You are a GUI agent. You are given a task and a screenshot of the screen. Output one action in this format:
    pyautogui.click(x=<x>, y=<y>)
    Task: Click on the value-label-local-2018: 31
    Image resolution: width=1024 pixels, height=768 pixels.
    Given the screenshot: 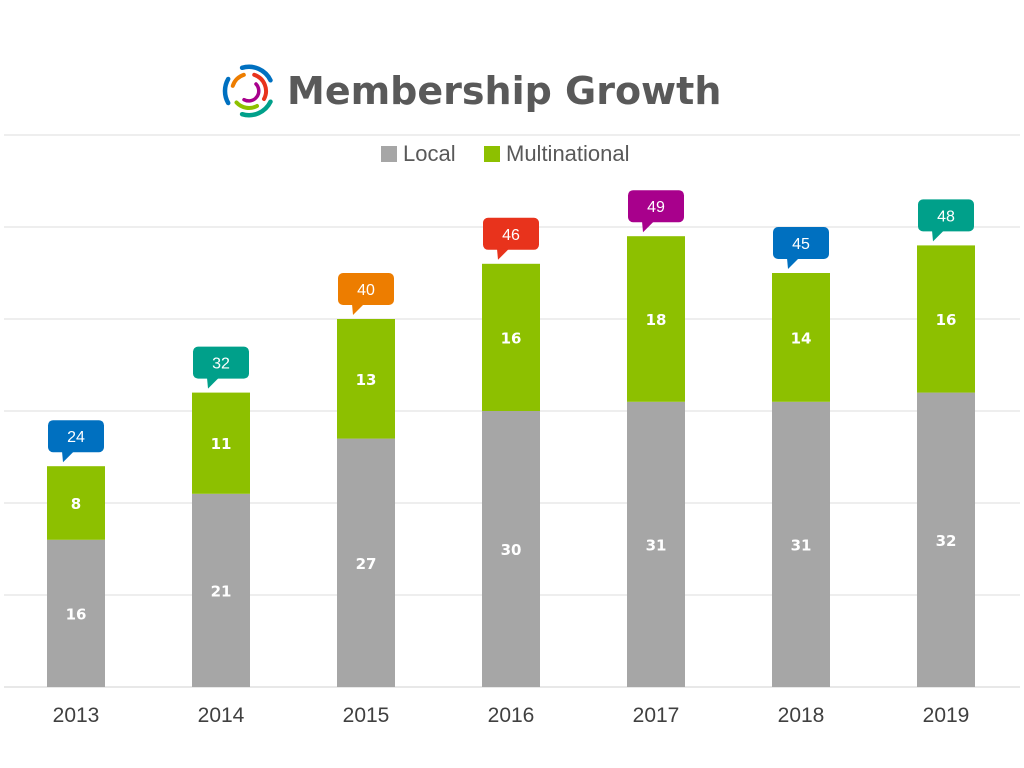 What is the action you would take?
    pyautogui.click(x=801, y=545)
    